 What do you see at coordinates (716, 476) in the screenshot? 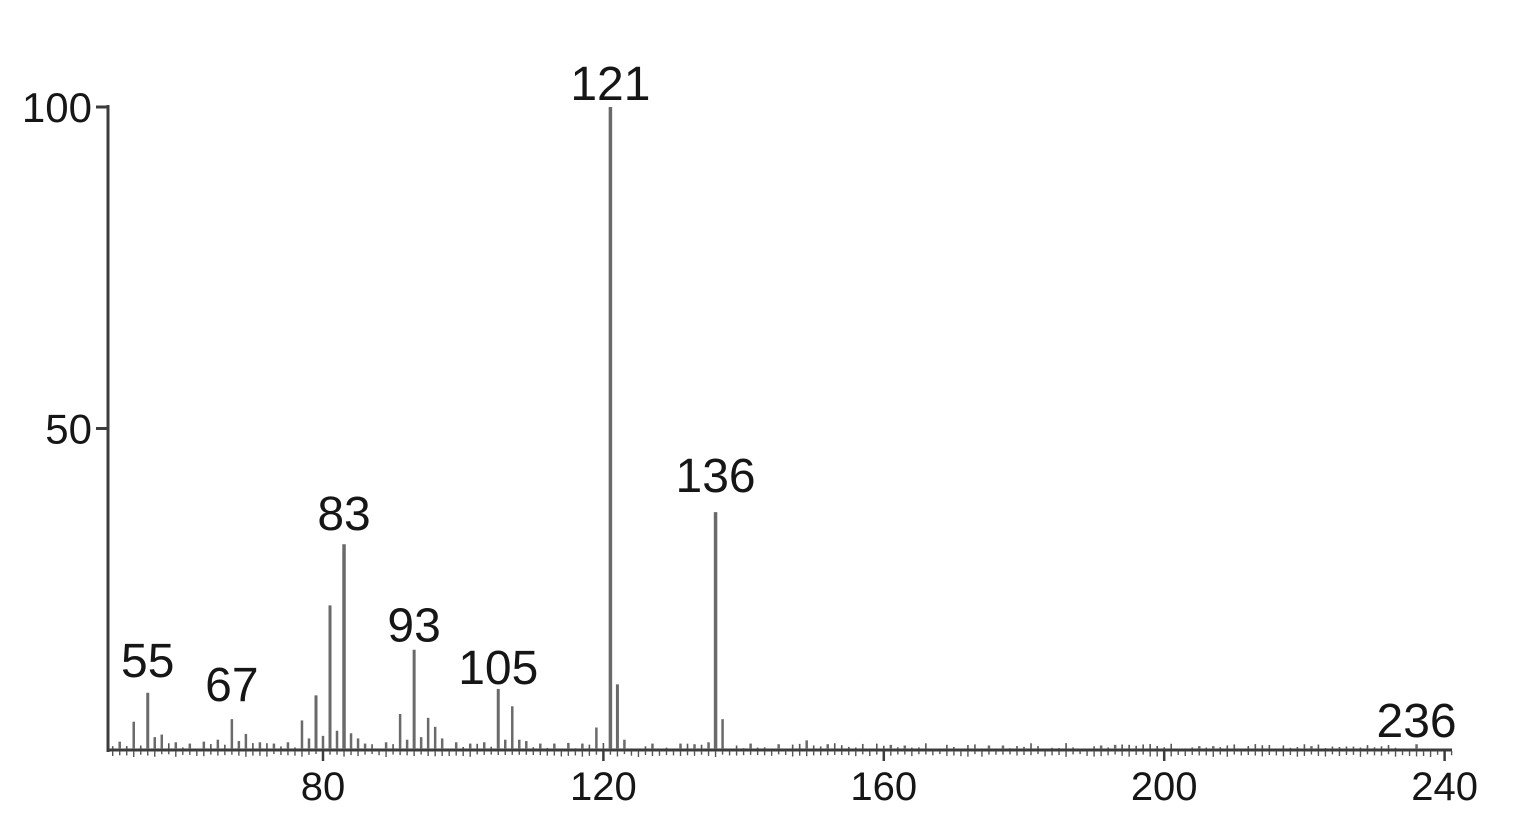
I see `peak-label: 136` at bounding box center [716, 476].